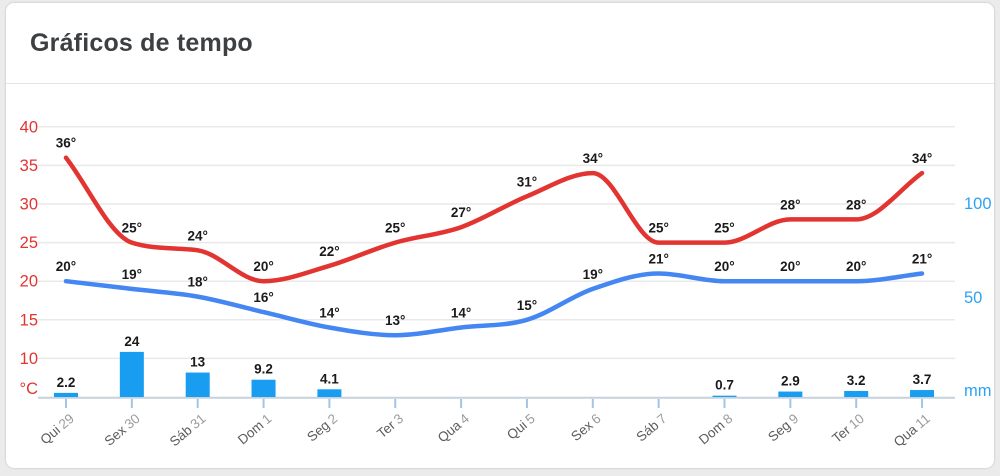  Describe the element at coordinates (724, 385) in the screenshot. I see `precip-value-label: 0.7` at that location.